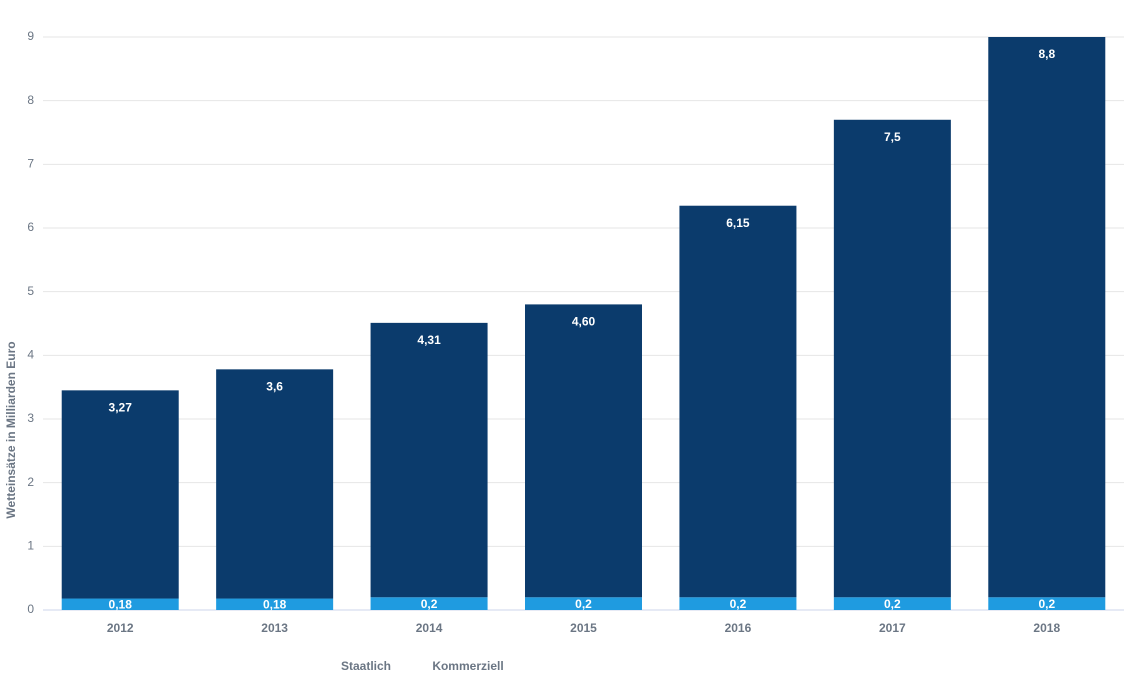  What do you see at coordinates (30, 36) in the screenshot?
I see `y-tick-label: 9` at bounding box center [30, 36].